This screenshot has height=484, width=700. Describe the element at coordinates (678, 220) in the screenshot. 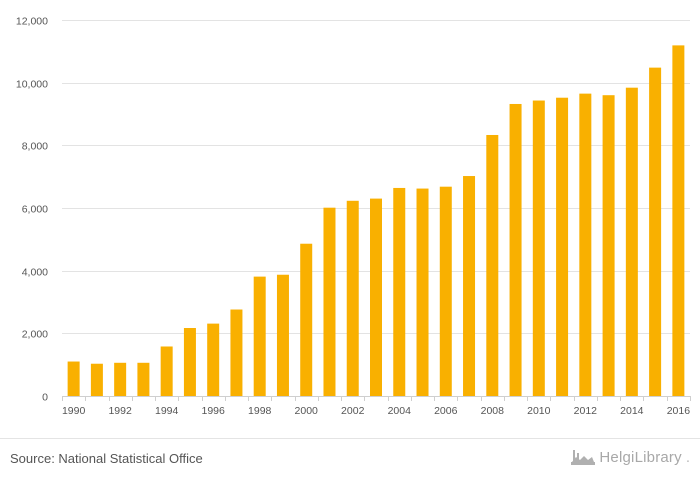

I see `bar-2016` at that location.